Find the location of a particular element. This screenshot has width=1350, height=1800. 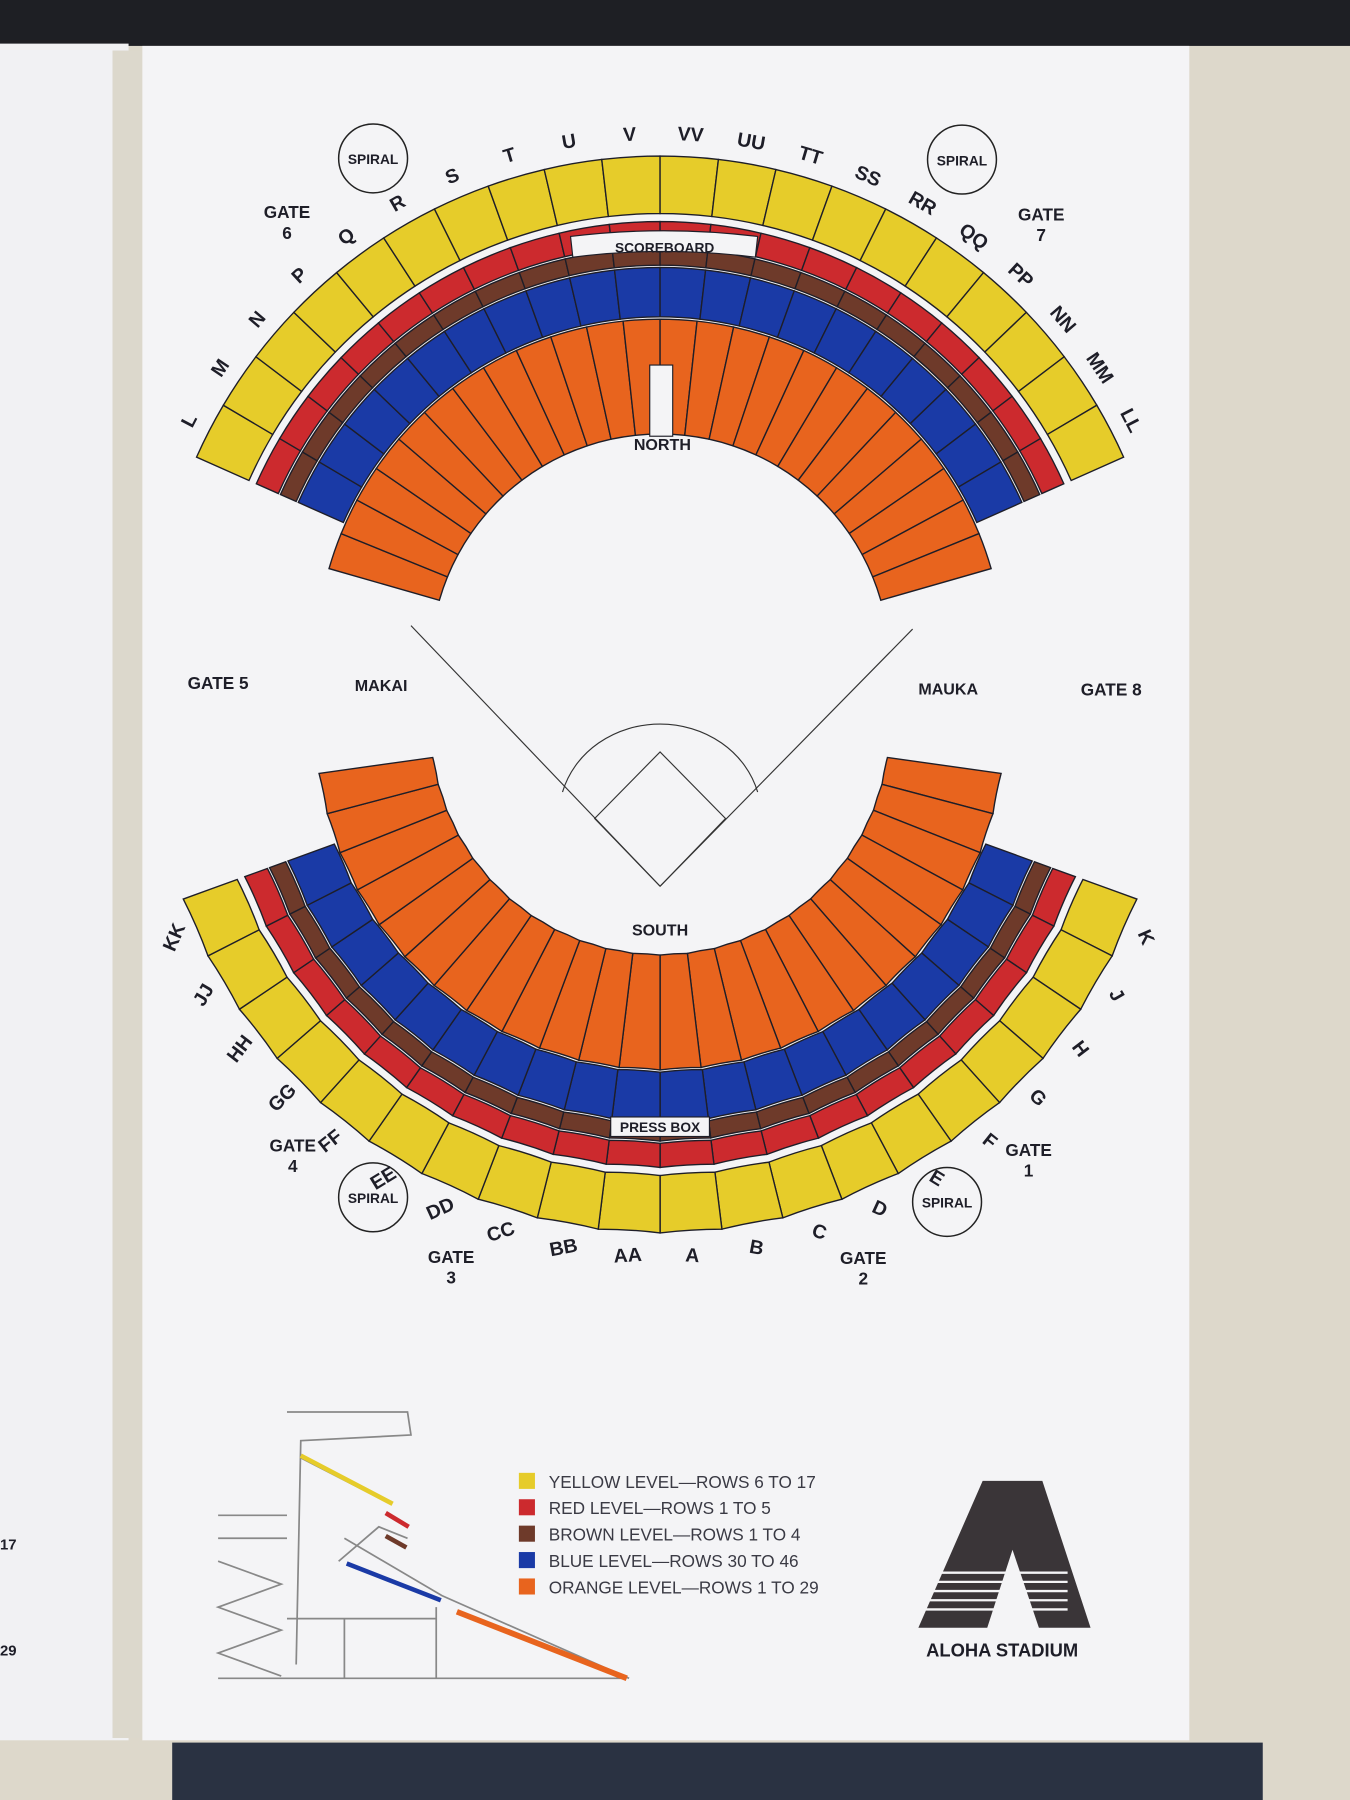

left-page-fragment: 29 is located at coordinates (8, 1650).